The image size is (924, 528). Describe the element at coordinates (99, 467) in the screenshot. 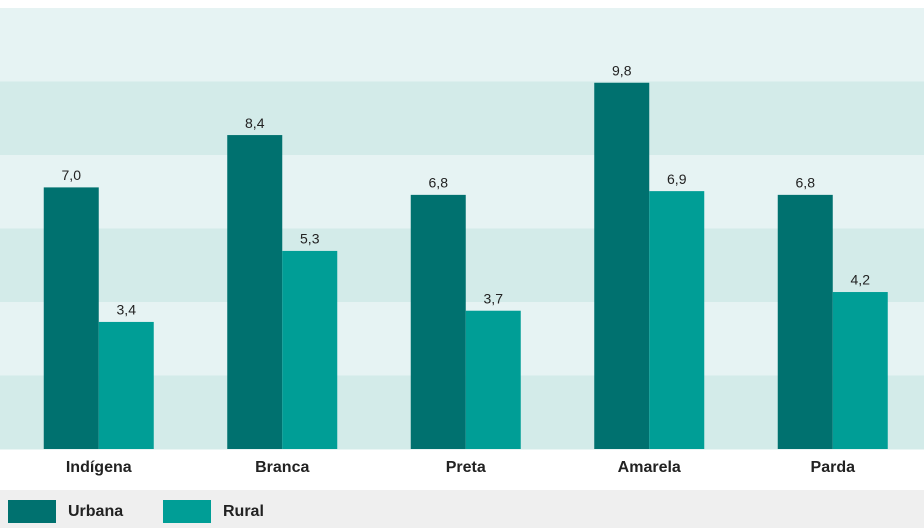

I see `x-tick-label: Indígena` at that location.